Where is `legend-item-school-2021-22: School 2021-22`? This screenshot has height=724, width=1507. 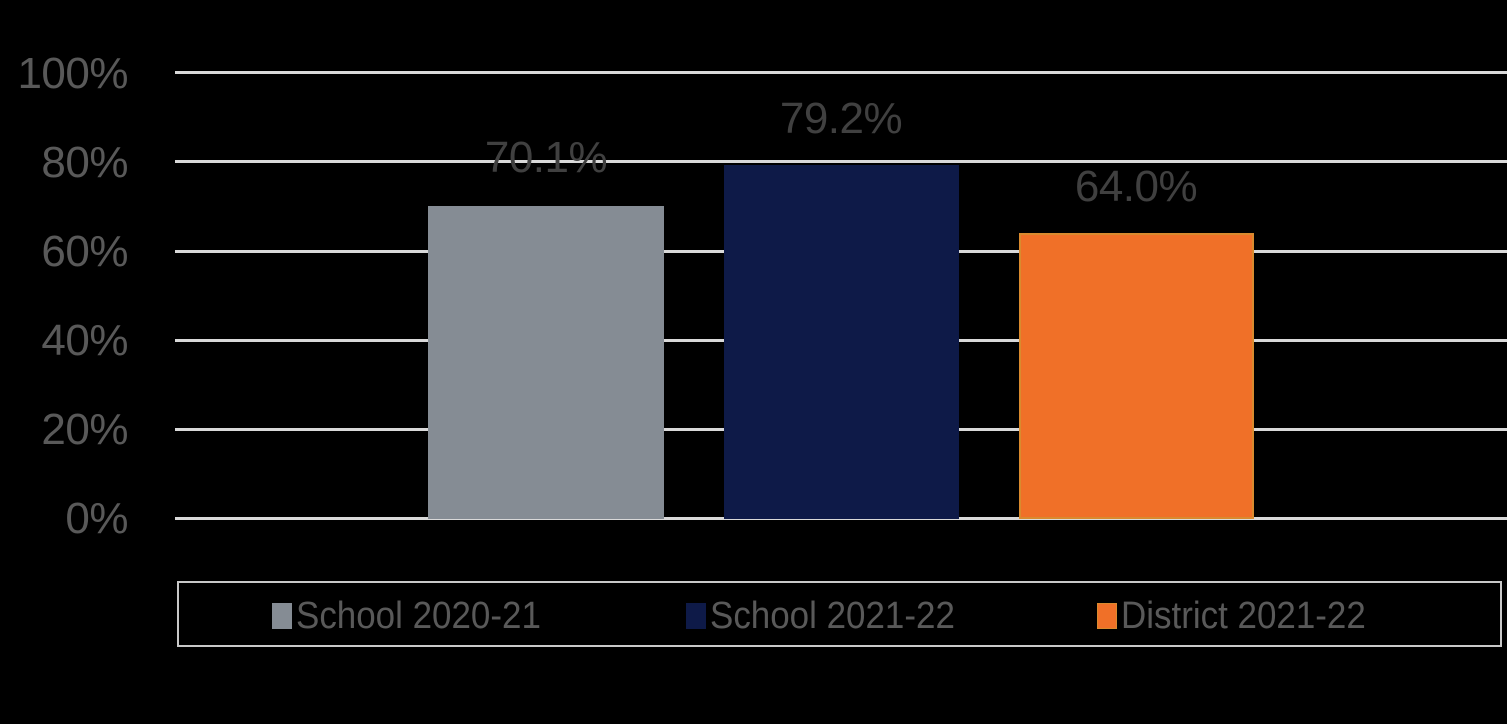
legend-item-school-2021-22: School 2021-22 is located at coordinates (831, 616).